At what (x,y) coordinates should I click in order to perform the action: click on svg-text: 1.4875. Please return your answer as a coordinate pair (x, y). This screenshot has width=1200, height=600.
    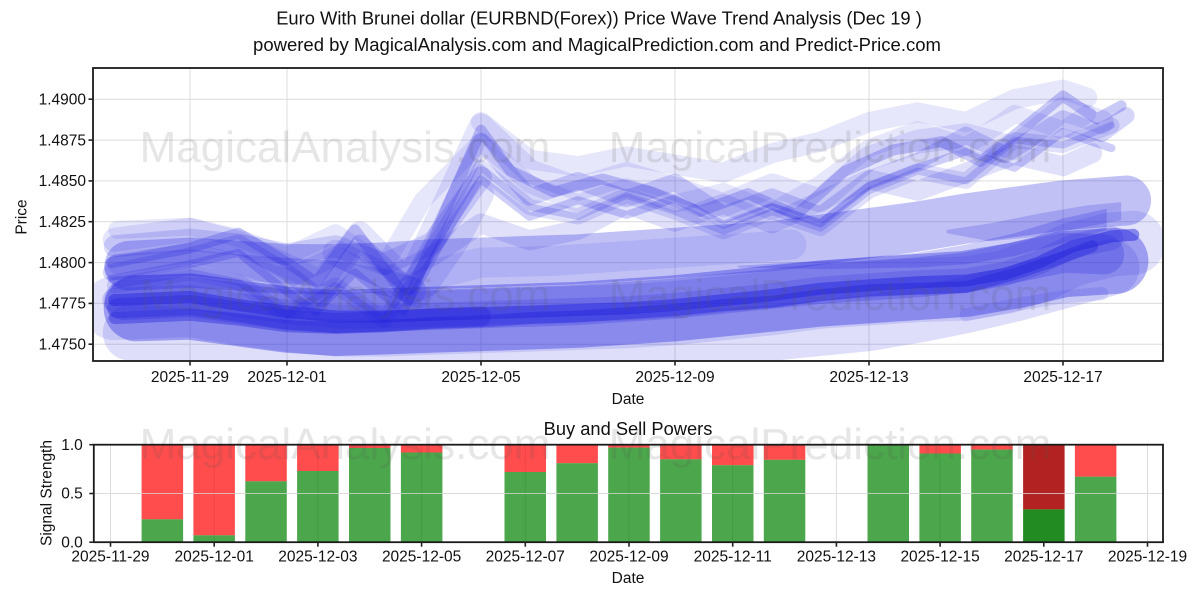
    Looking at the image, I should click on (62, 140).